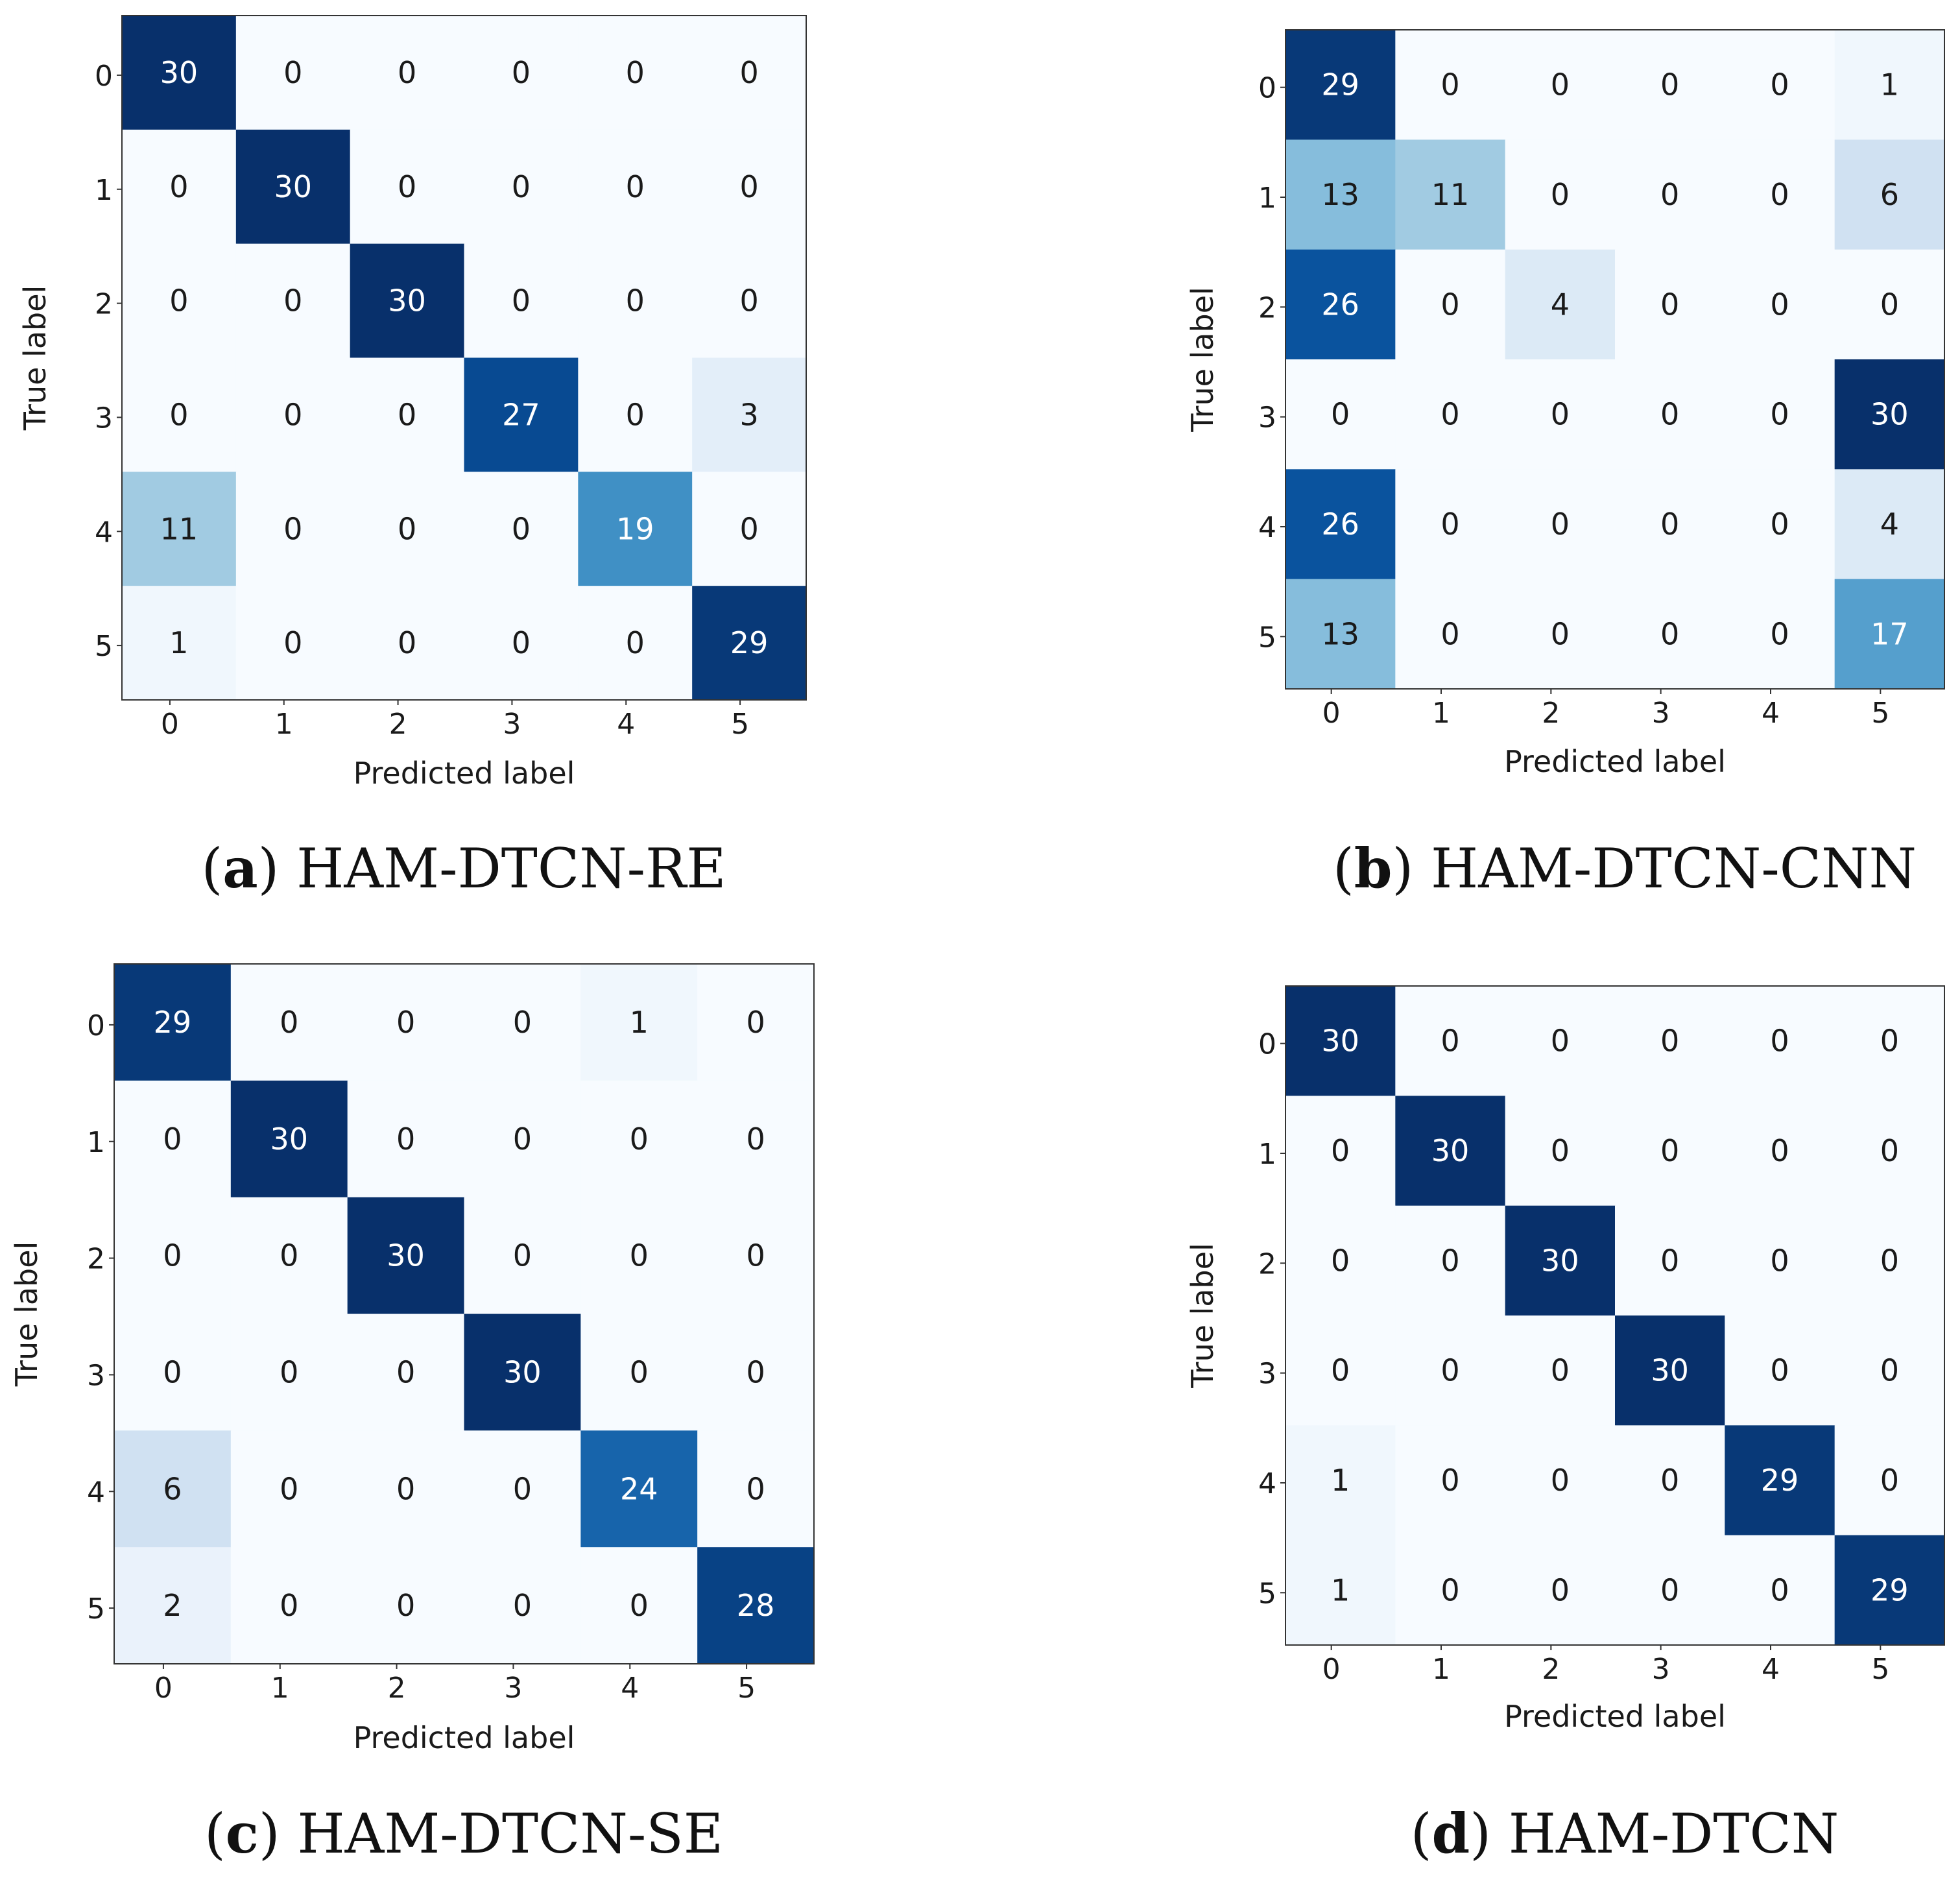  Describe the element at coordinates (104, 418) in the screenshot. I see `y-tick-label: 3` at that location.